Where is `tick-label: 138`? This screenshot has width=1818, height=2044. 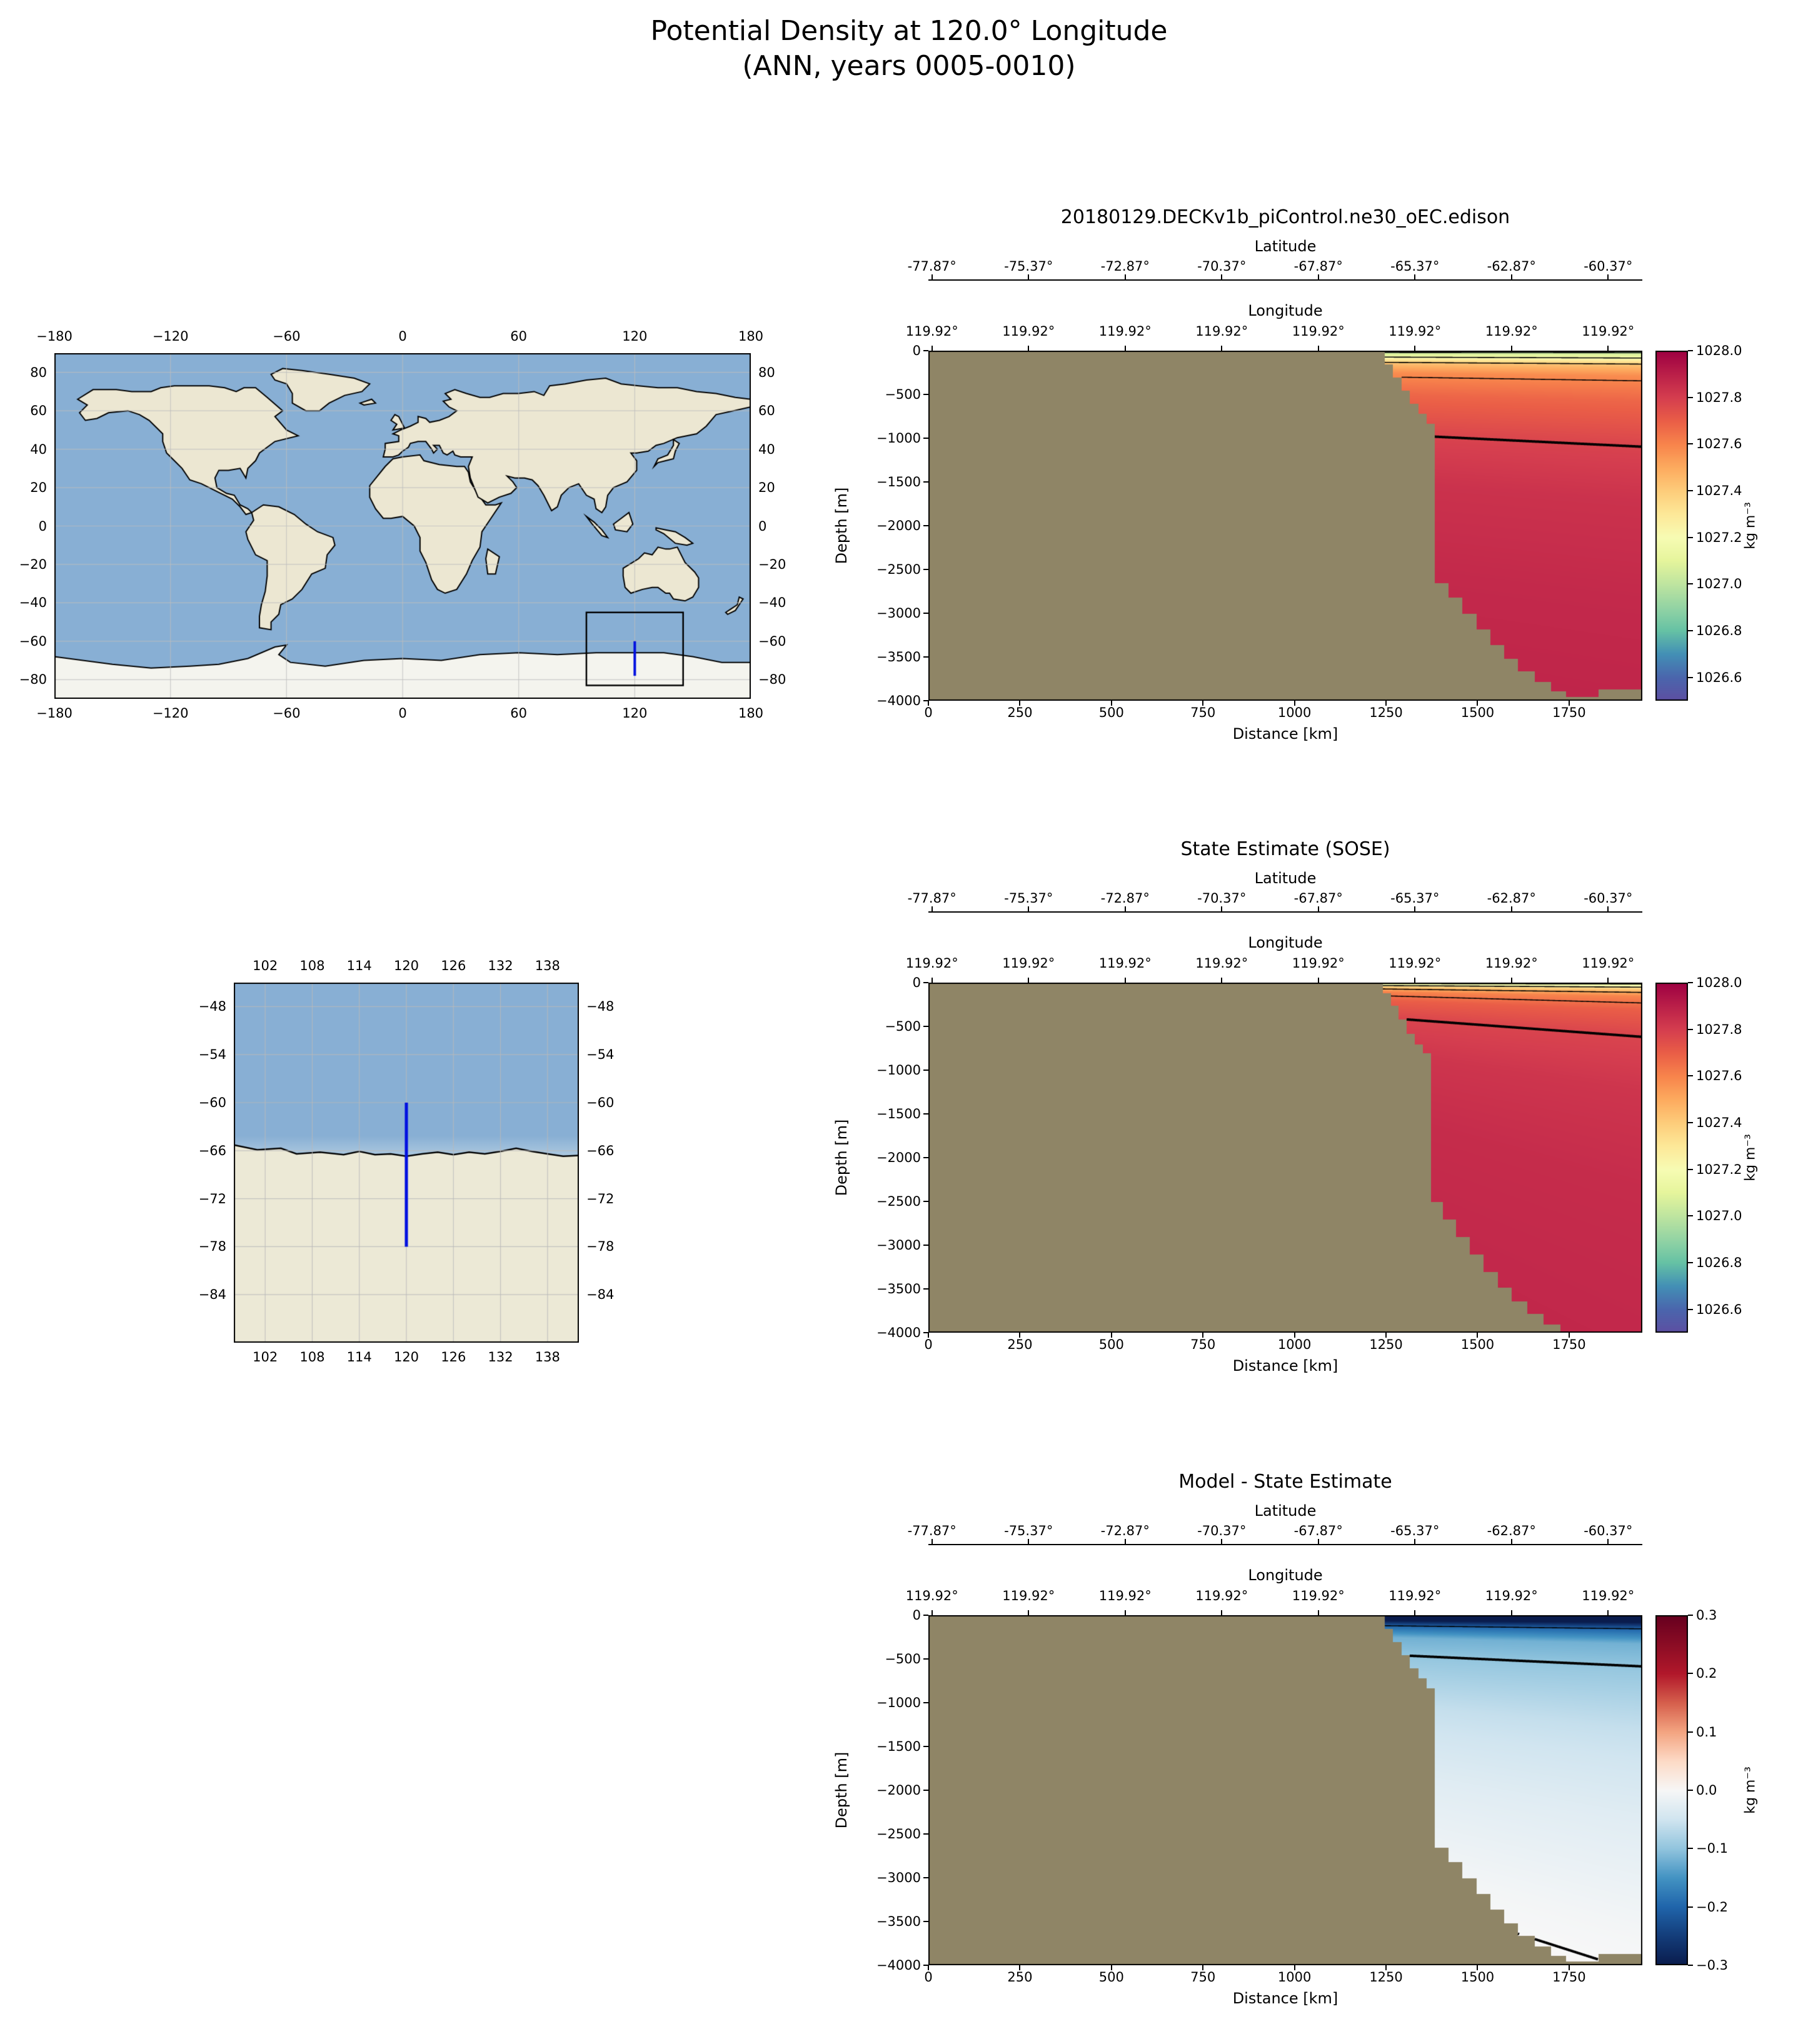 tick-label: 138 is located at coordinates (547, 965).